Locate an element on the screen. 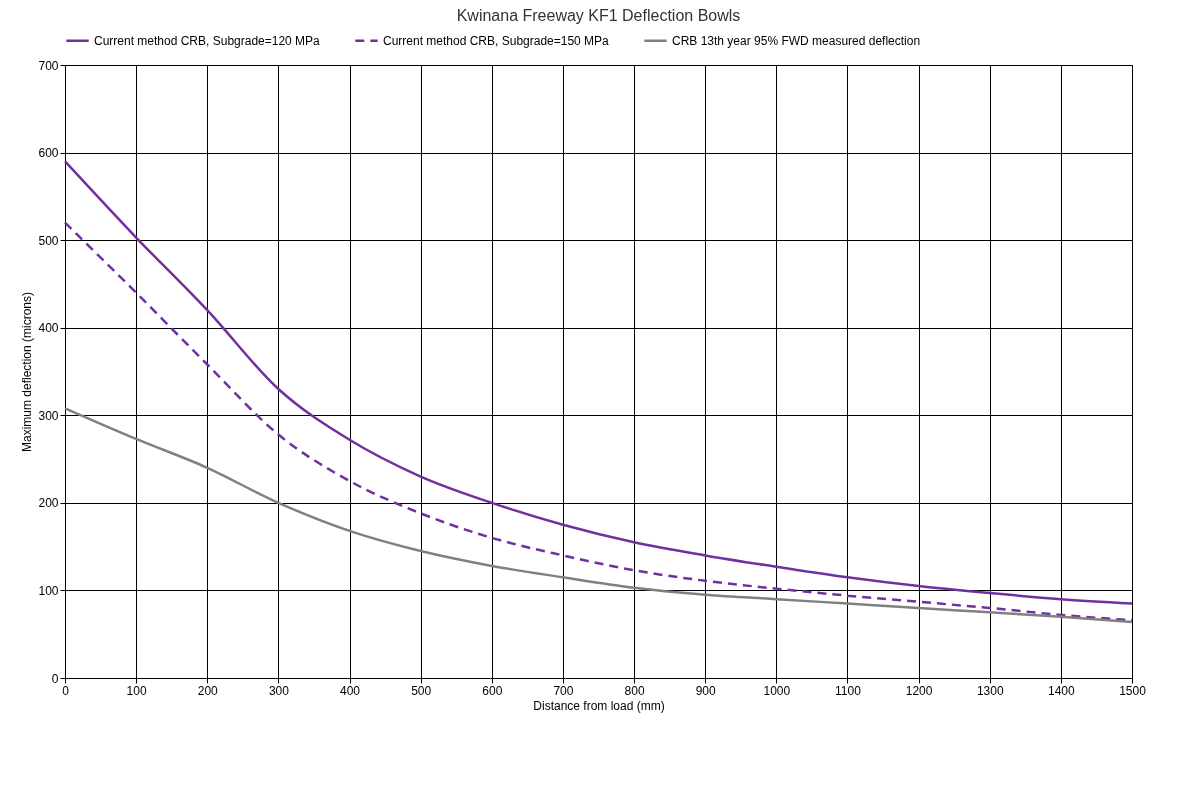 The width and height of the screenshot is (1192, 785). x-tick-label: 100 is located at coordinates (136, 690).